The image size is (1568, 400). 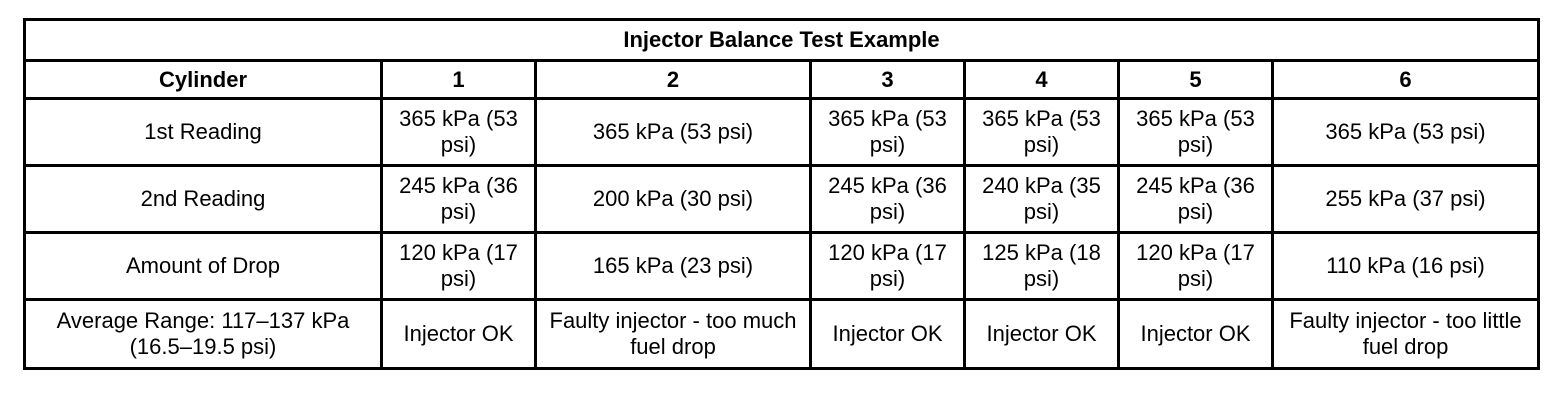 What do you see at coordinates (1195, 79) in the screenshot?
I see `header-cylinder-5: 5` at bounding box center [1195, 79].